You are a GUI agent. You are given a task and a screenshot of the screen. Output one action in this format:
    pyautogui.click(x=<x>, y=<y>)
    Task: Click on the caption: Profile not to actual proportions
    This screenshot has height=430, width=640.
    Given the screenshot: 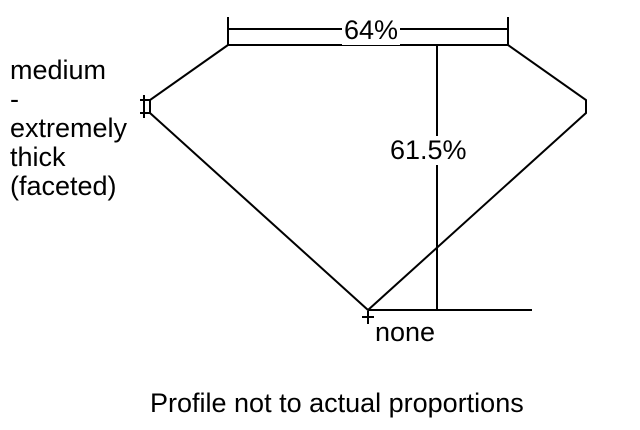 What is the action you would take?
    pyautogui.click(x=337, y=403)
    